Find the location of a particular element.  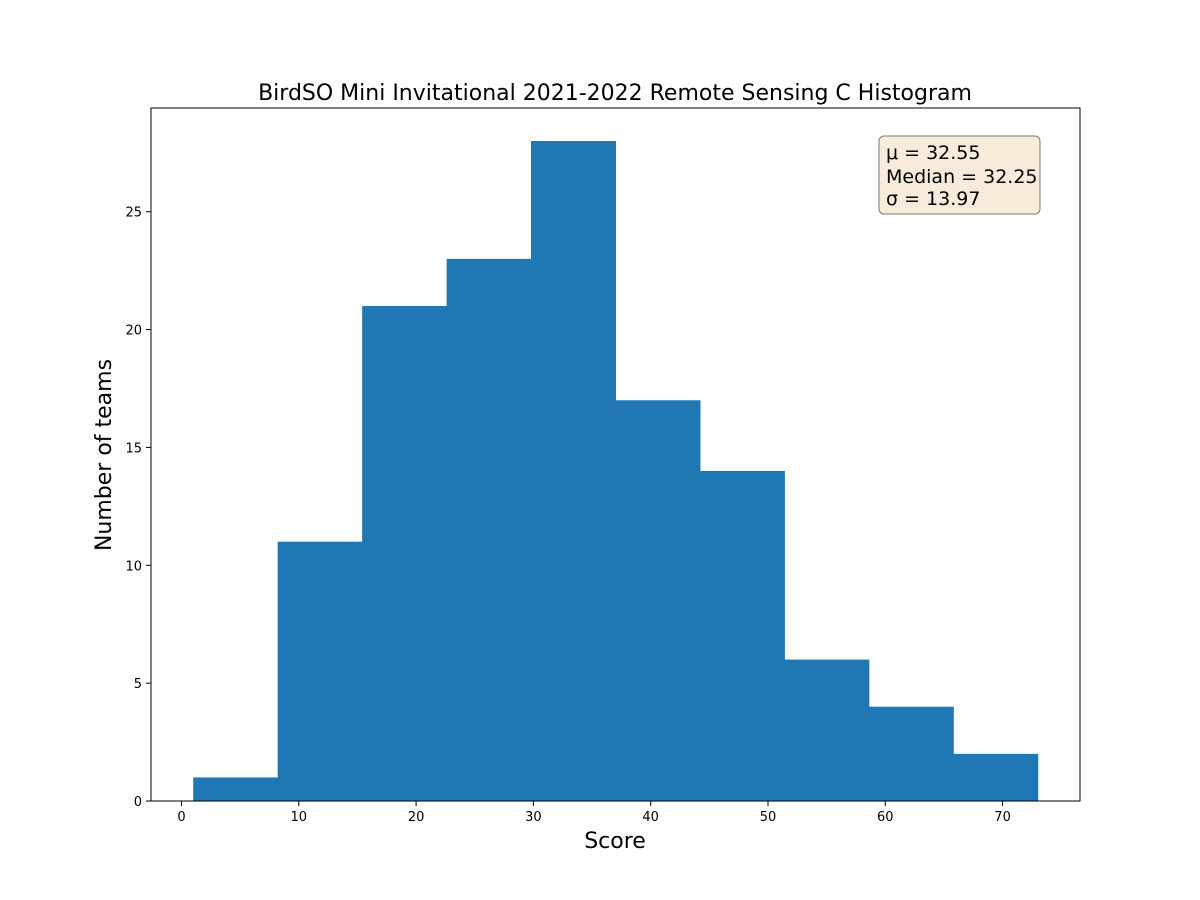

y-tick-label: 10 is located at coordinates (133, 566).